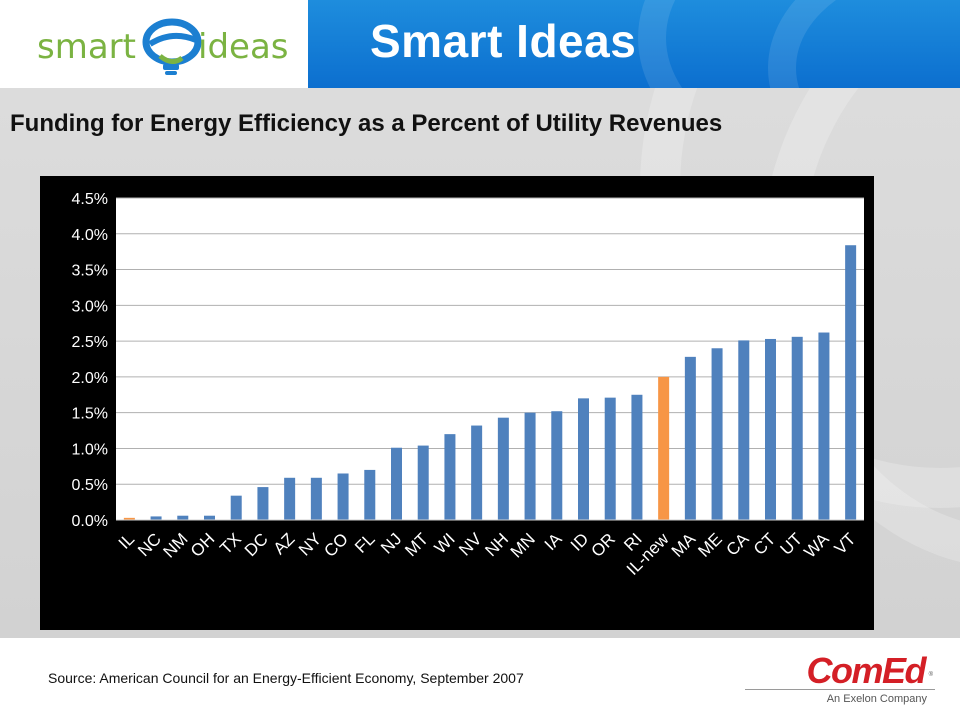  What do you see at coordinates (637, 457) in the screenshot?
I see `bar-ri` at bounding box center [637, 457].